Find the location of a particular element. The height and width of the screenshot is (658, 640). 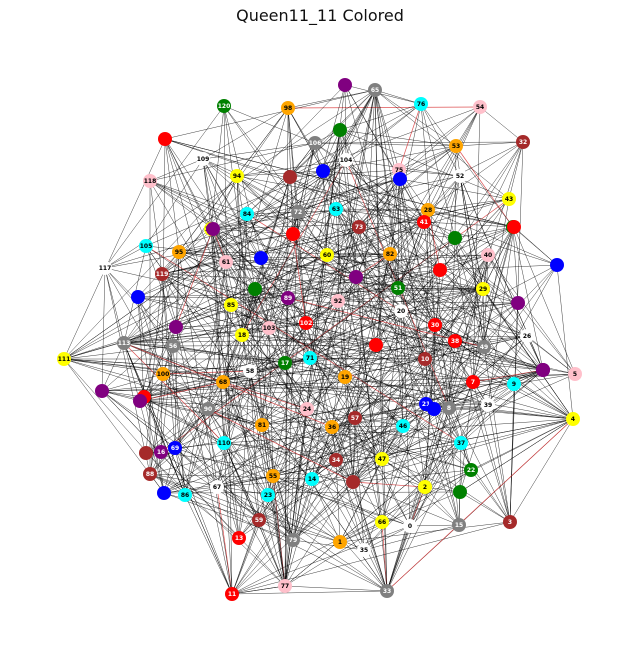

node-label: 33 is located at coordinates (387, 591).